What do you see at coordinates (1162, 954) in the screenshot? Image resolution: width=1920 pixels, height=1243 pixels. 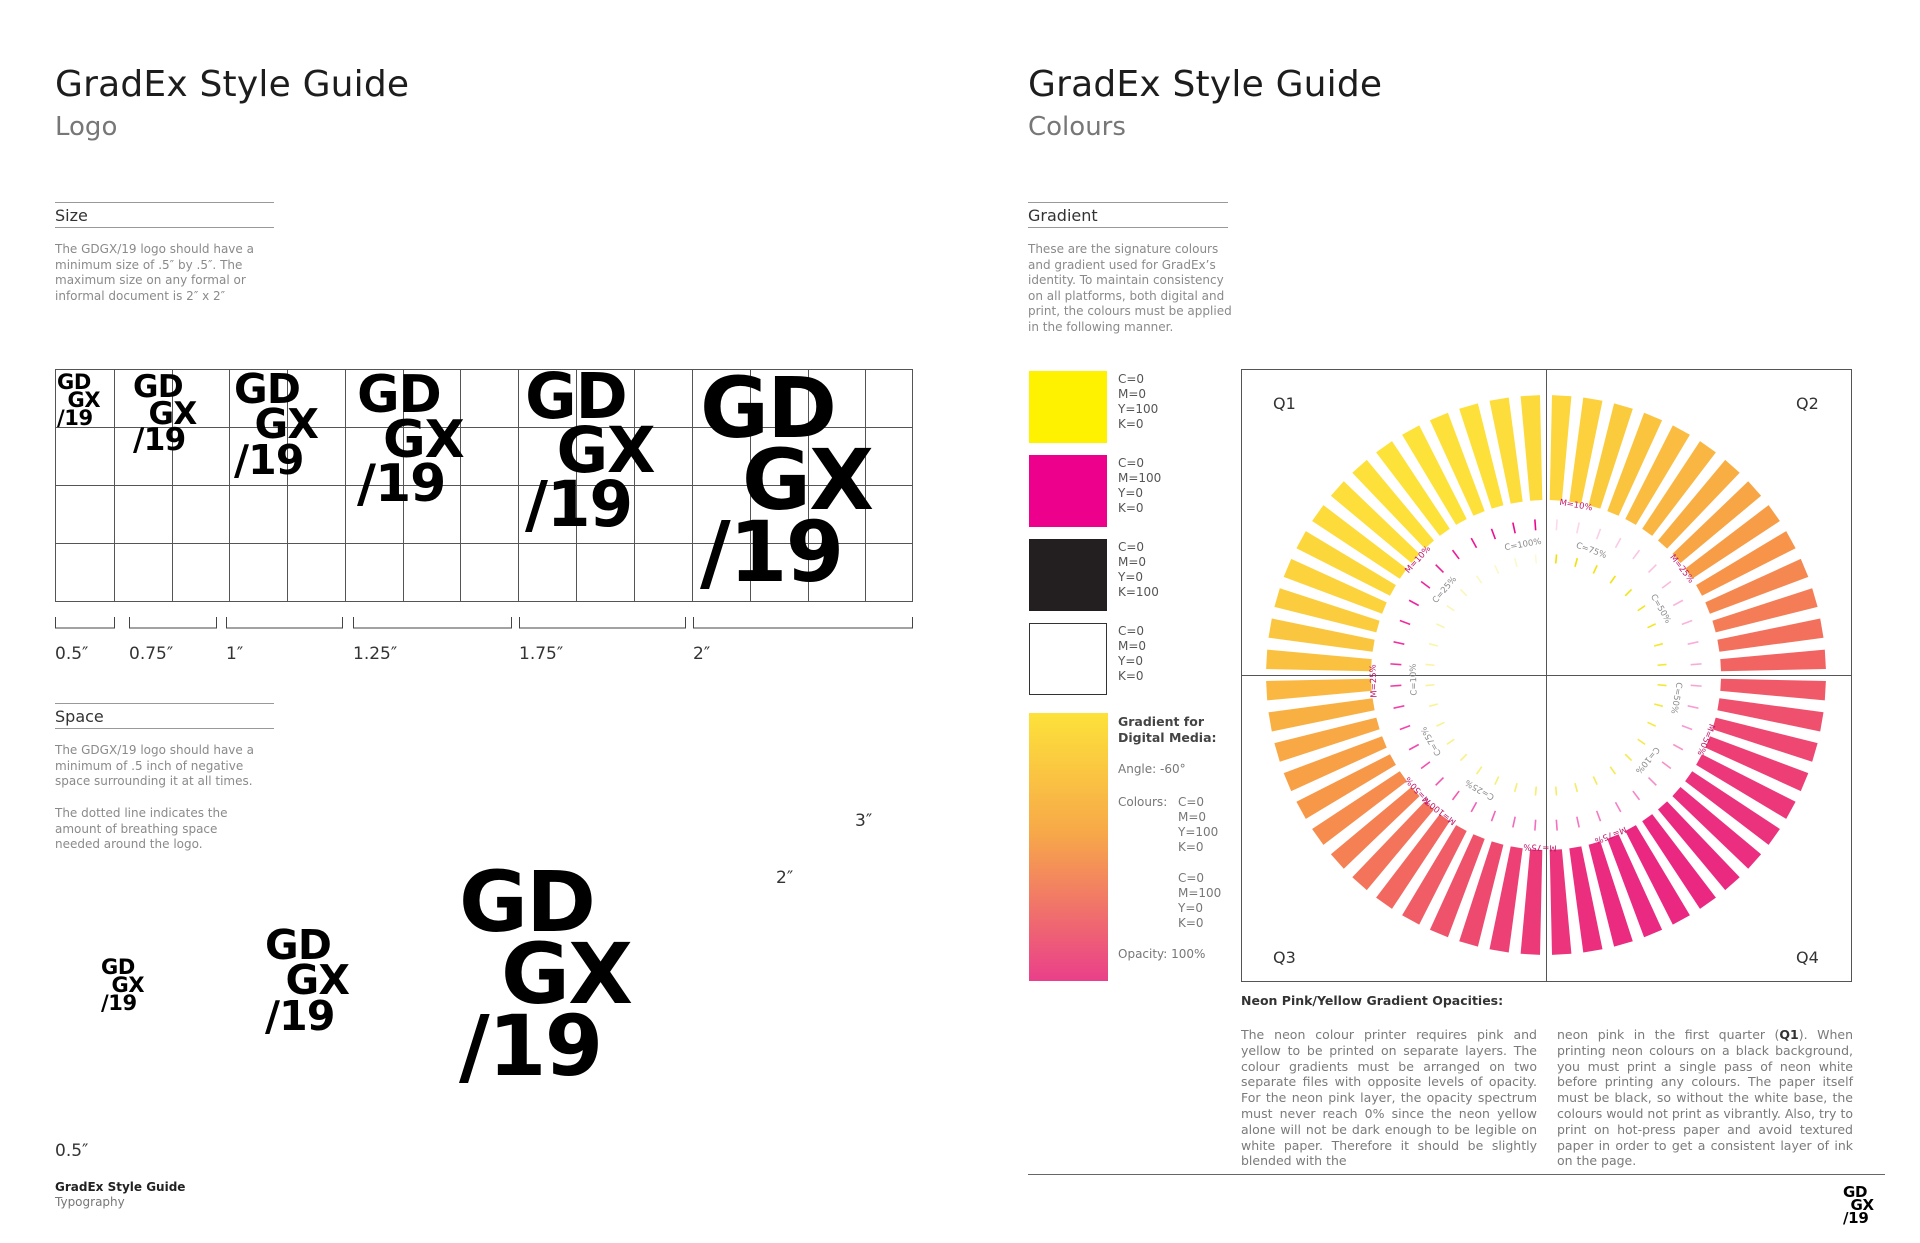 I see `gradient-opacity: Opacity: 100%` at bounding box center [1162, 954].